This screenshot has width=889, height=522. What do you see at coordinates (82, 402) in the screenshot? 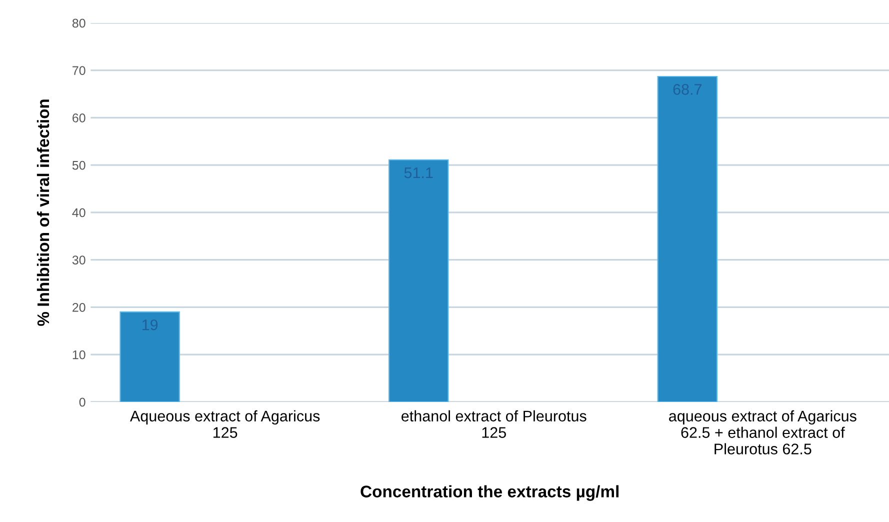
I see `y-tick-label: 0` at bounding box center [82, 402].